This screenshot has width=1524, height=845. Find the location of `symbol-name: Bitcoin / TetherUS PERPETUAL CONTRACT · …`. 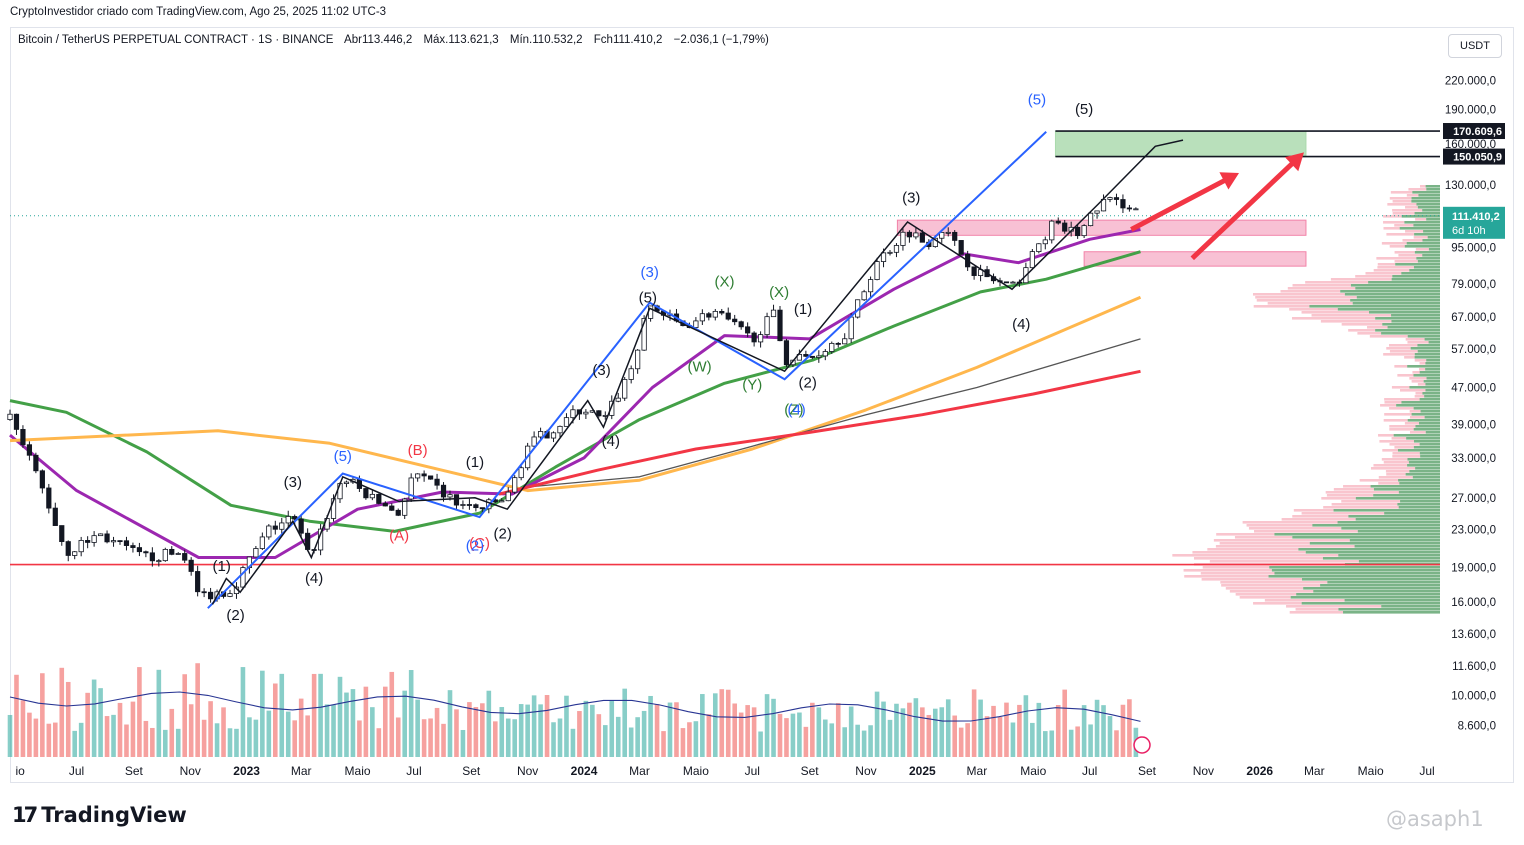

symbol-name: Bitcoin / TetherUS PERPETUAL CONTRACT · … is located at coordinates (176, 40).